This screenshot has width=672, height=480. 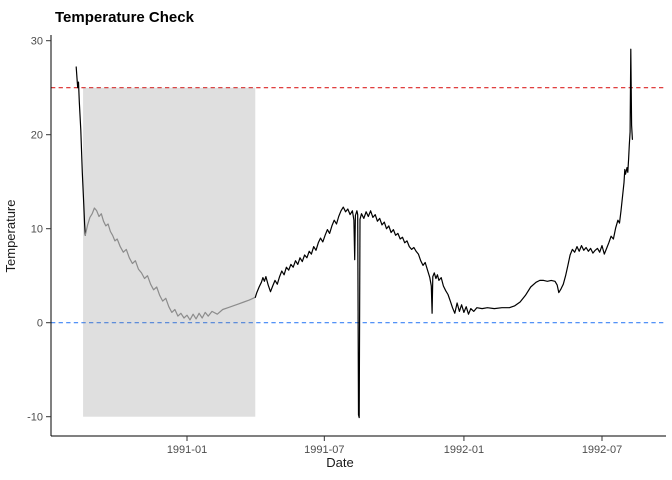 What do you see at coordinates (35, 418) in the screenshot?
I see `y-tick-label: -10` at bounding box center [35, 418].